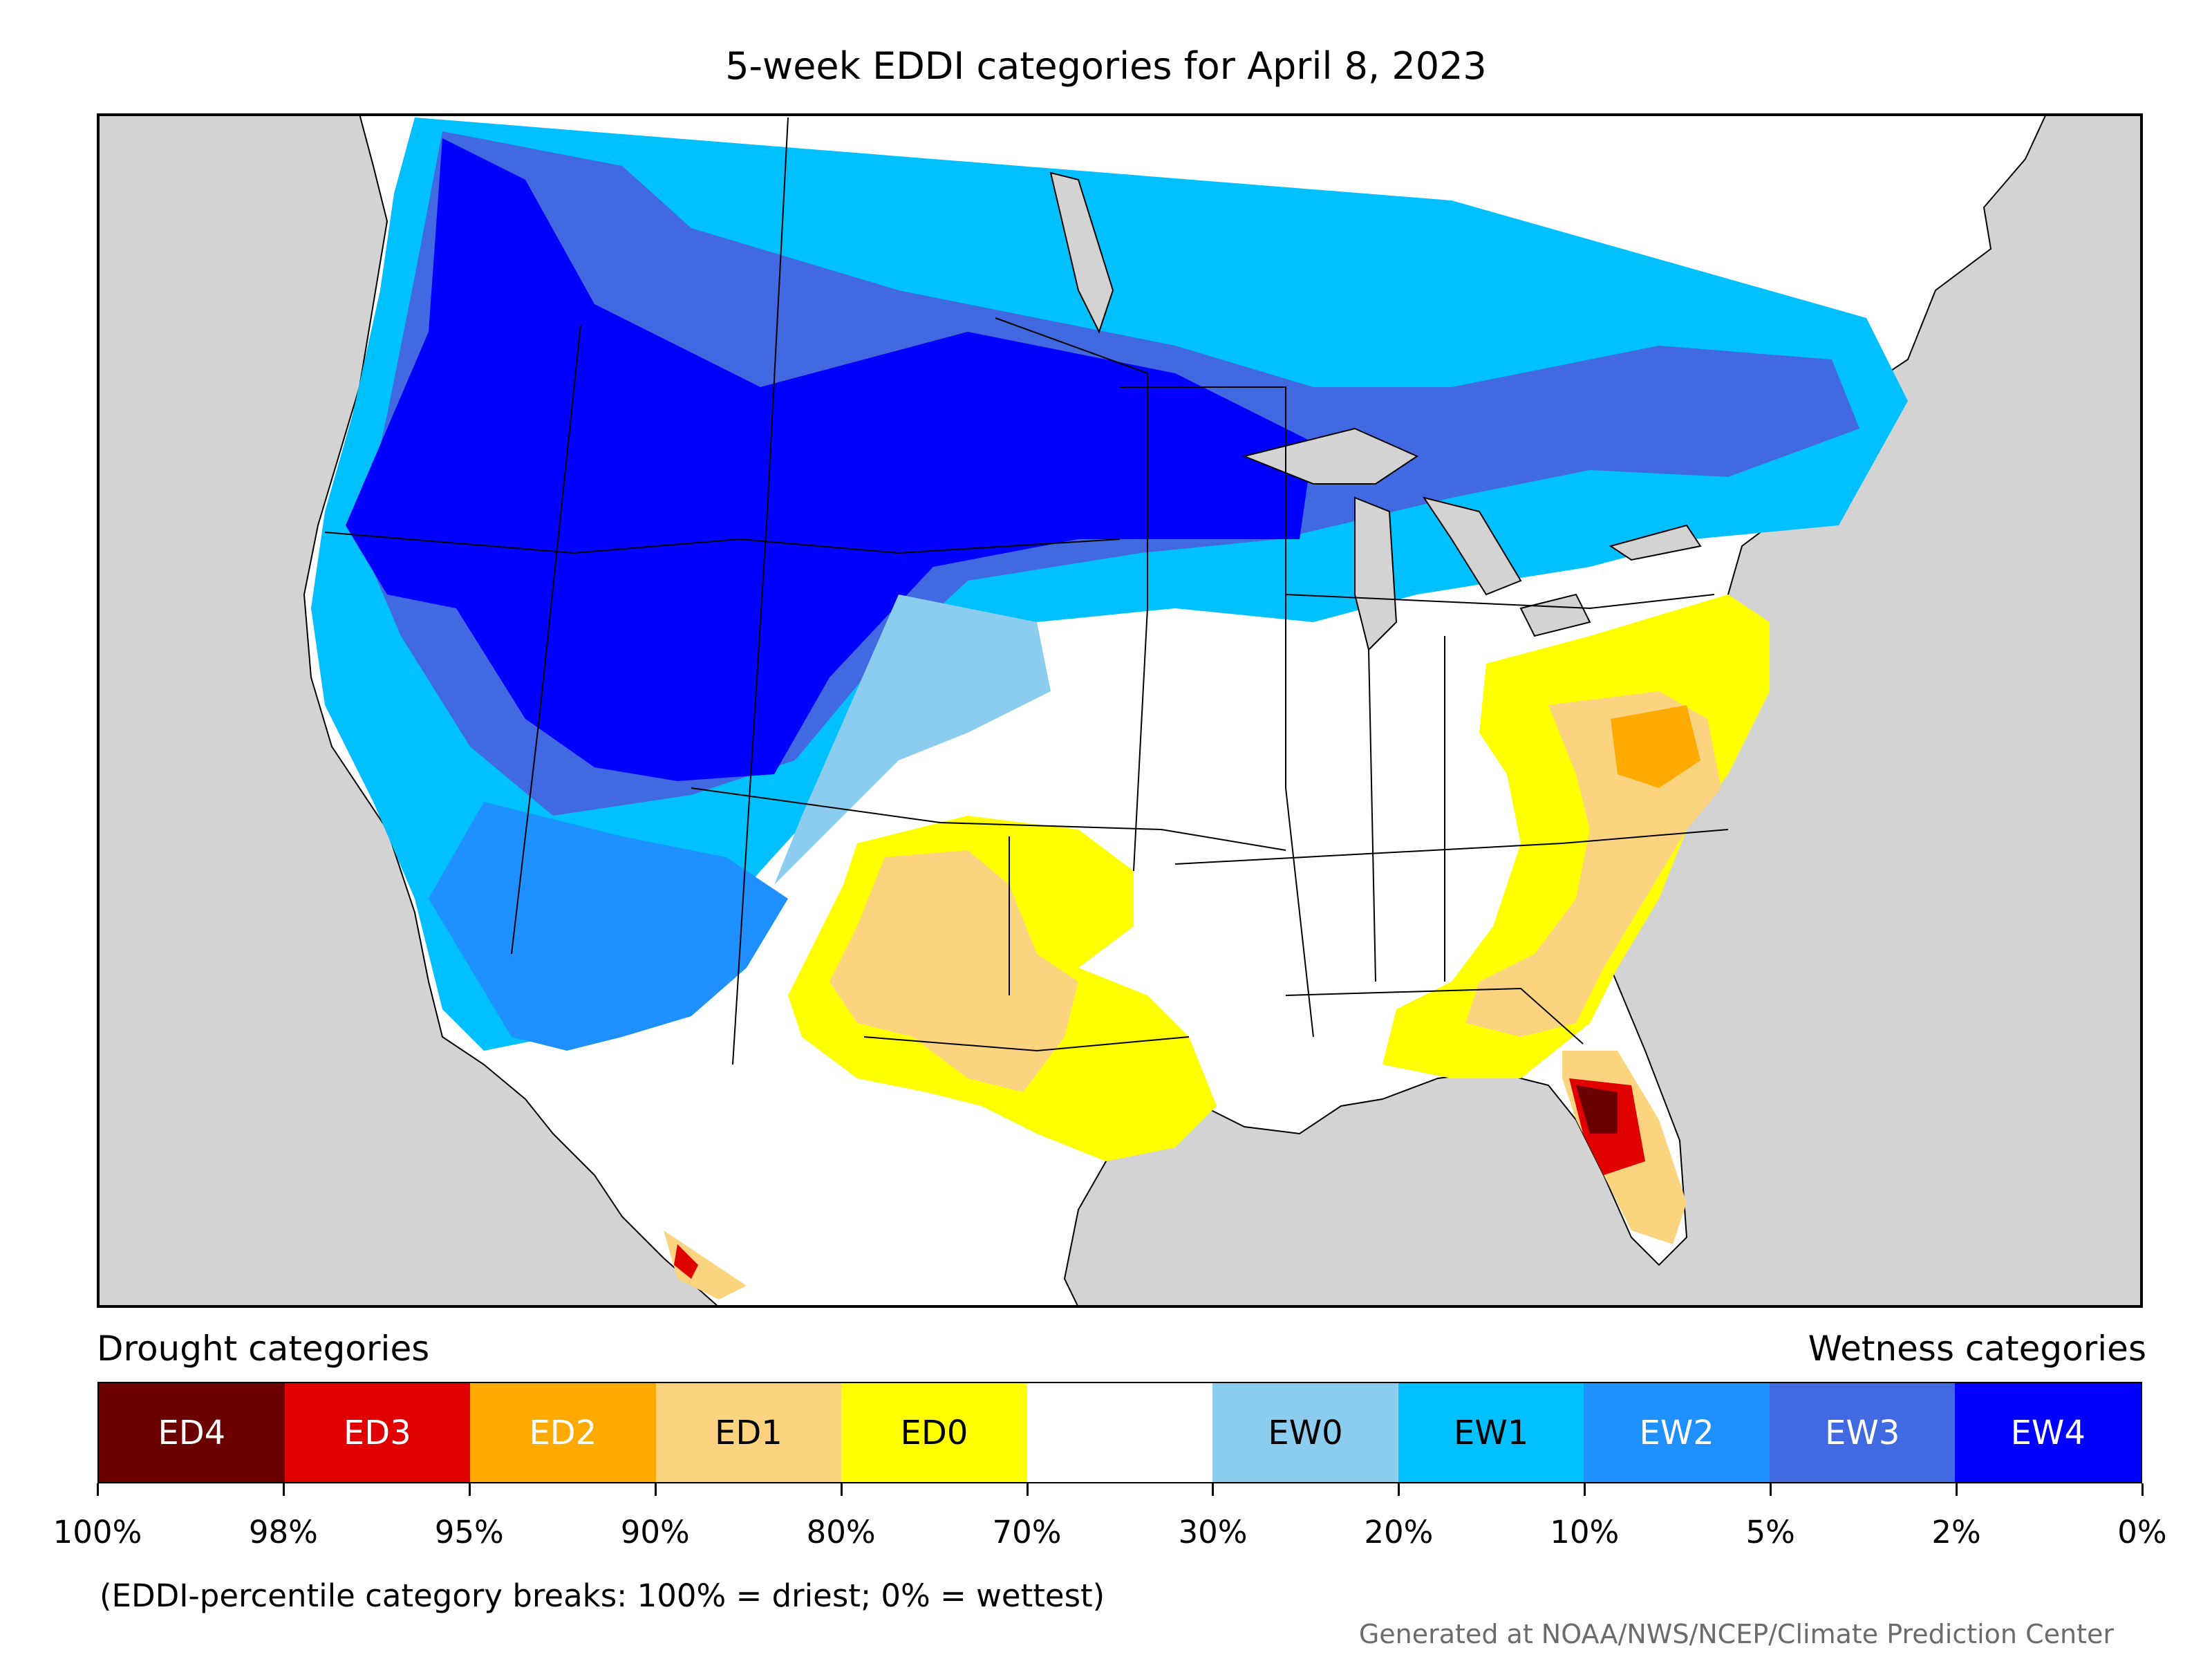 This screenshot has height=1659, width=2212. I want to click on legend-cell-ed3: ED3, so click(378, 1432).